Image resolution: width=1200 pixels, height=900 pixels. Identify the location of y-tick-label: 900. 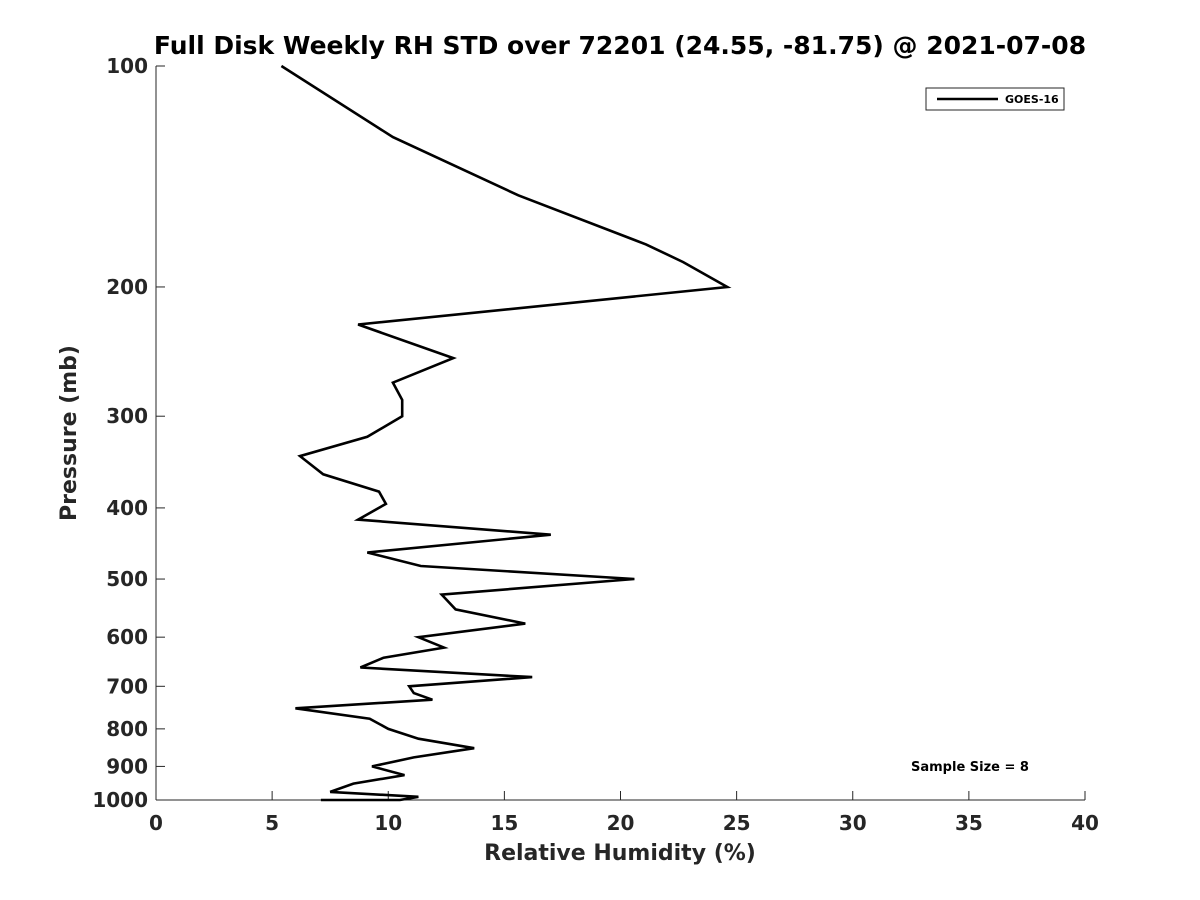
(127, 766).